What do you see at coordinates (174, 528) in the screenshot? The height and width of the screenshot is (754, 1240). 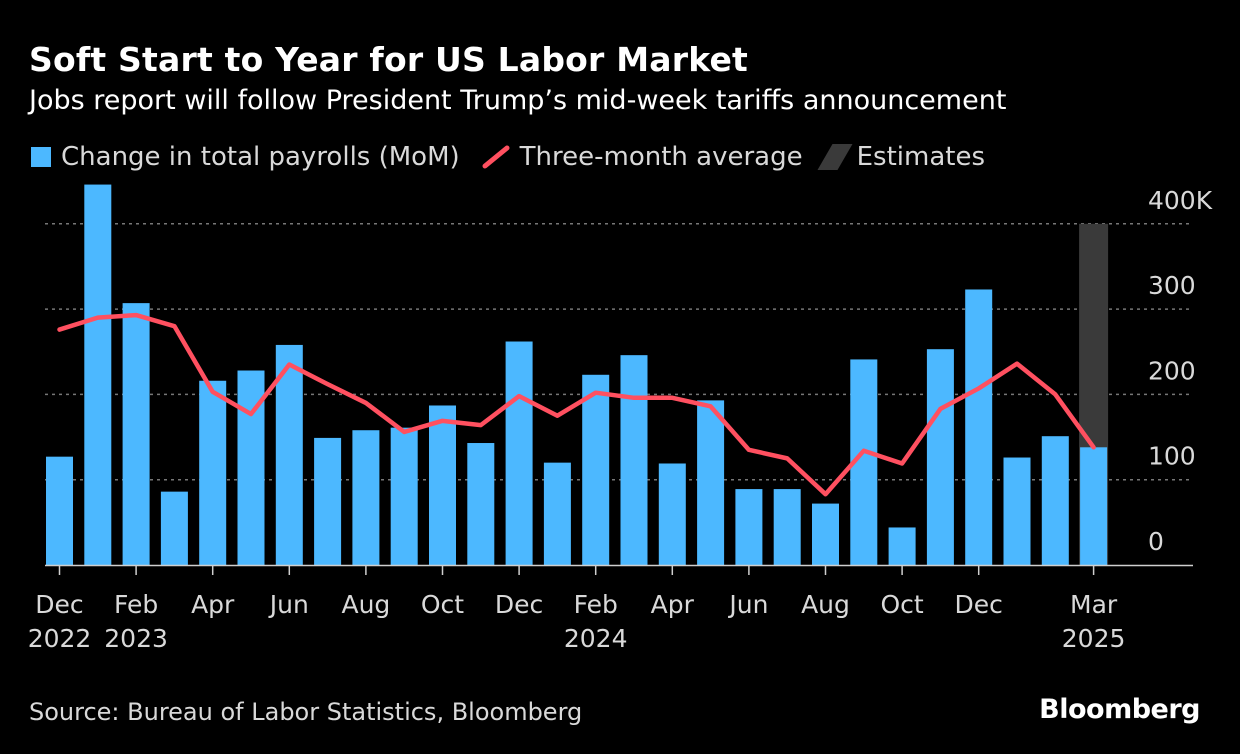 I see `bar-mar-2023` at bounding box center [174, 528].